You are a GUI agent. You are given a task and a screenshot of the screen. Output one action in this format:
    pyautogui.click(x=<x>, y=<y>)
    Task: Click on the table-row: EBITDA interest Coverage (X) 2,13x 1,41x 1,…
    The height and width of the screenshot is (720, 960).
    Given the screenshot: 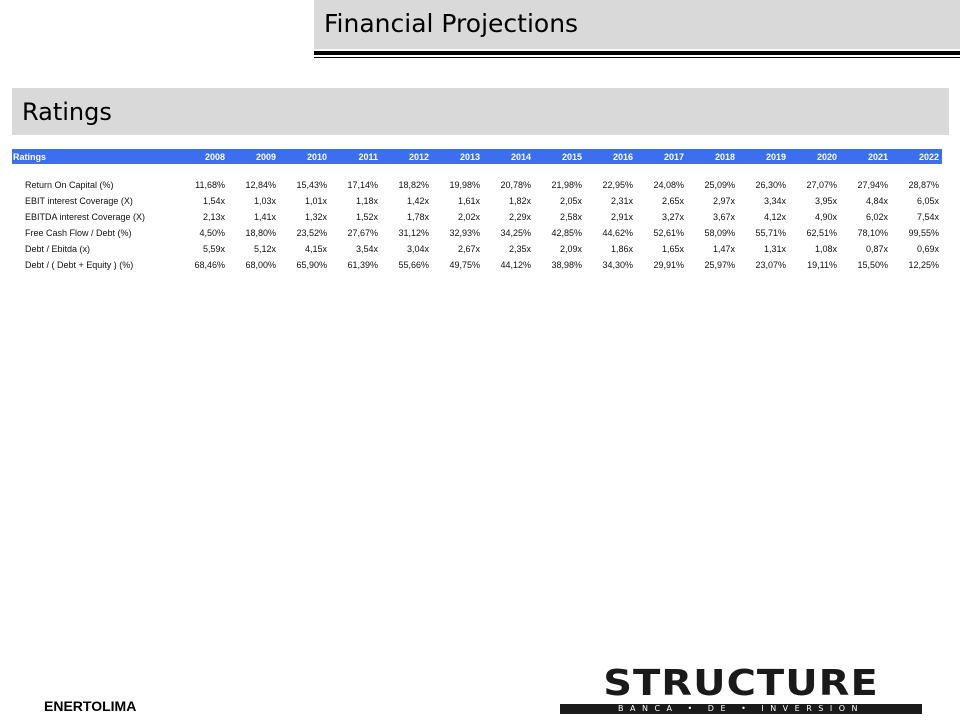 What is the action you would take?
    pyautogui.click(x=477, y=217)
    